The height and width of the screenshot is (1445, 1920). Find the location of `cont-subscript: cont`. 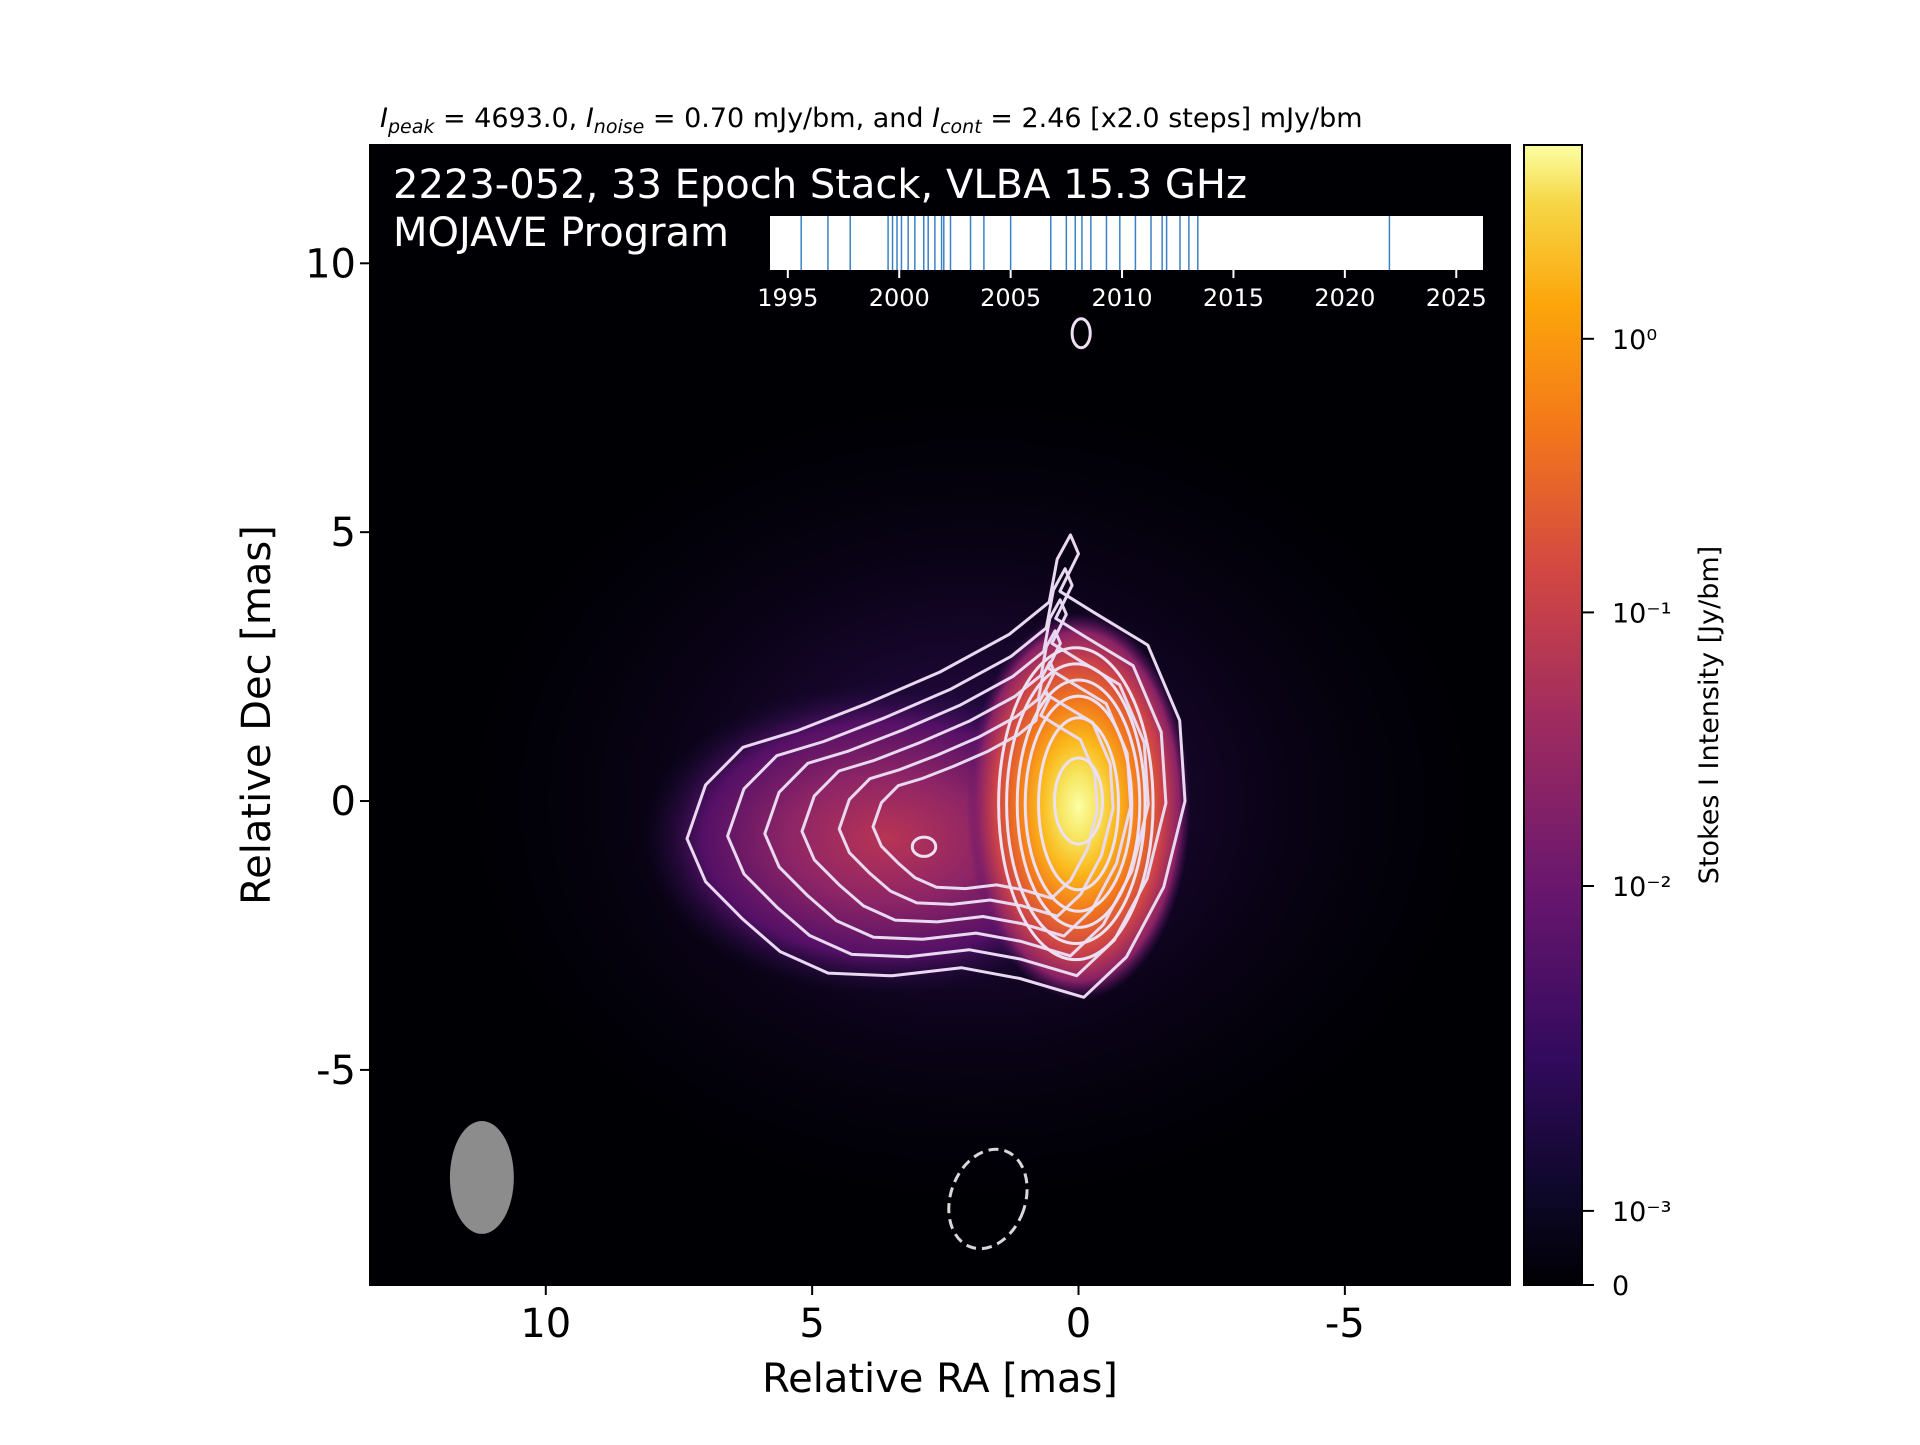

cont-subscript: cont is located at coordinates (961, 127).